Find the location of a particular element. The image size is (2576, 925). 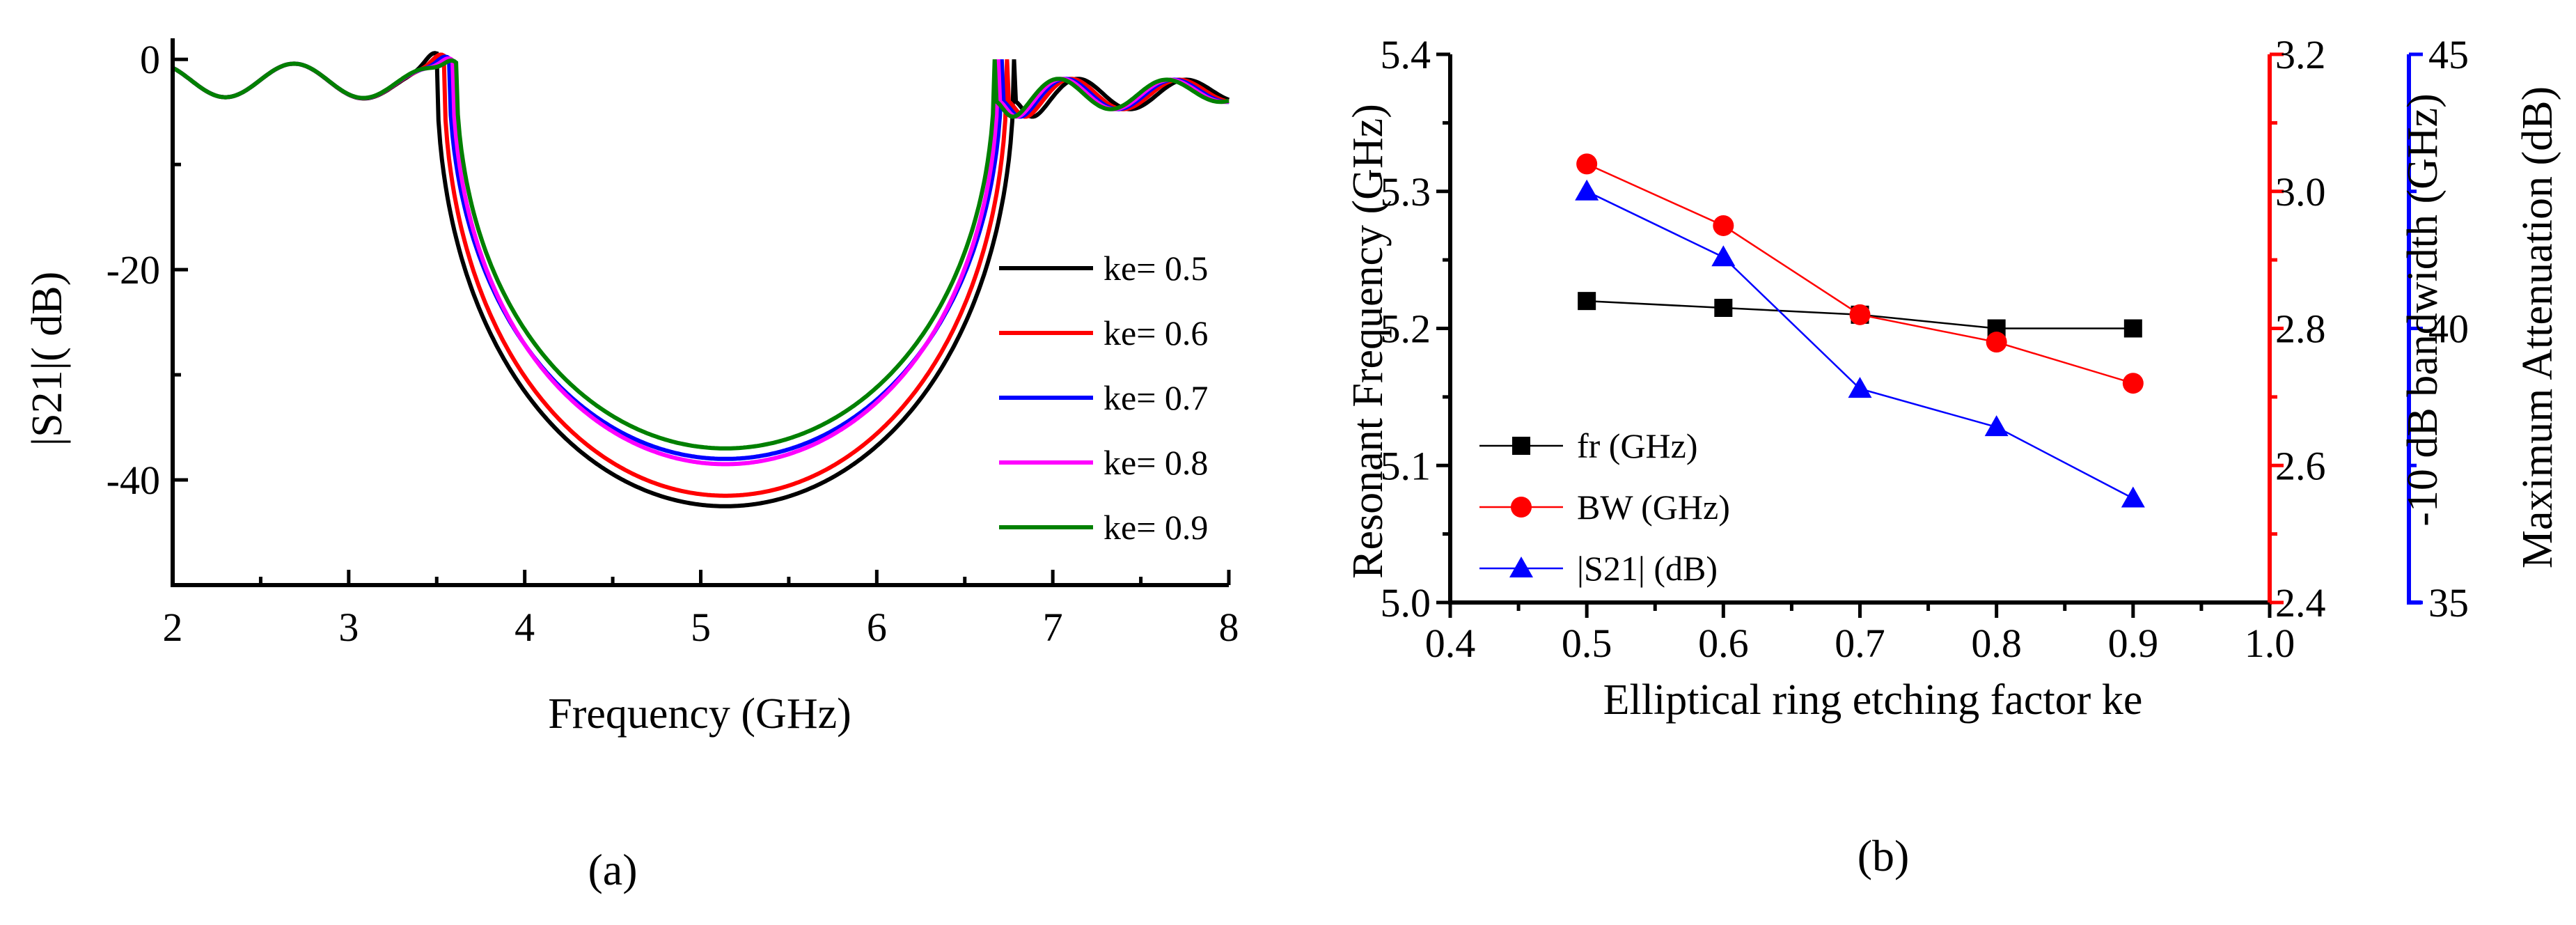

panel-b-right2-axis-title: Maximum Attenuation (dB) is located at coordinates (2537, 327).